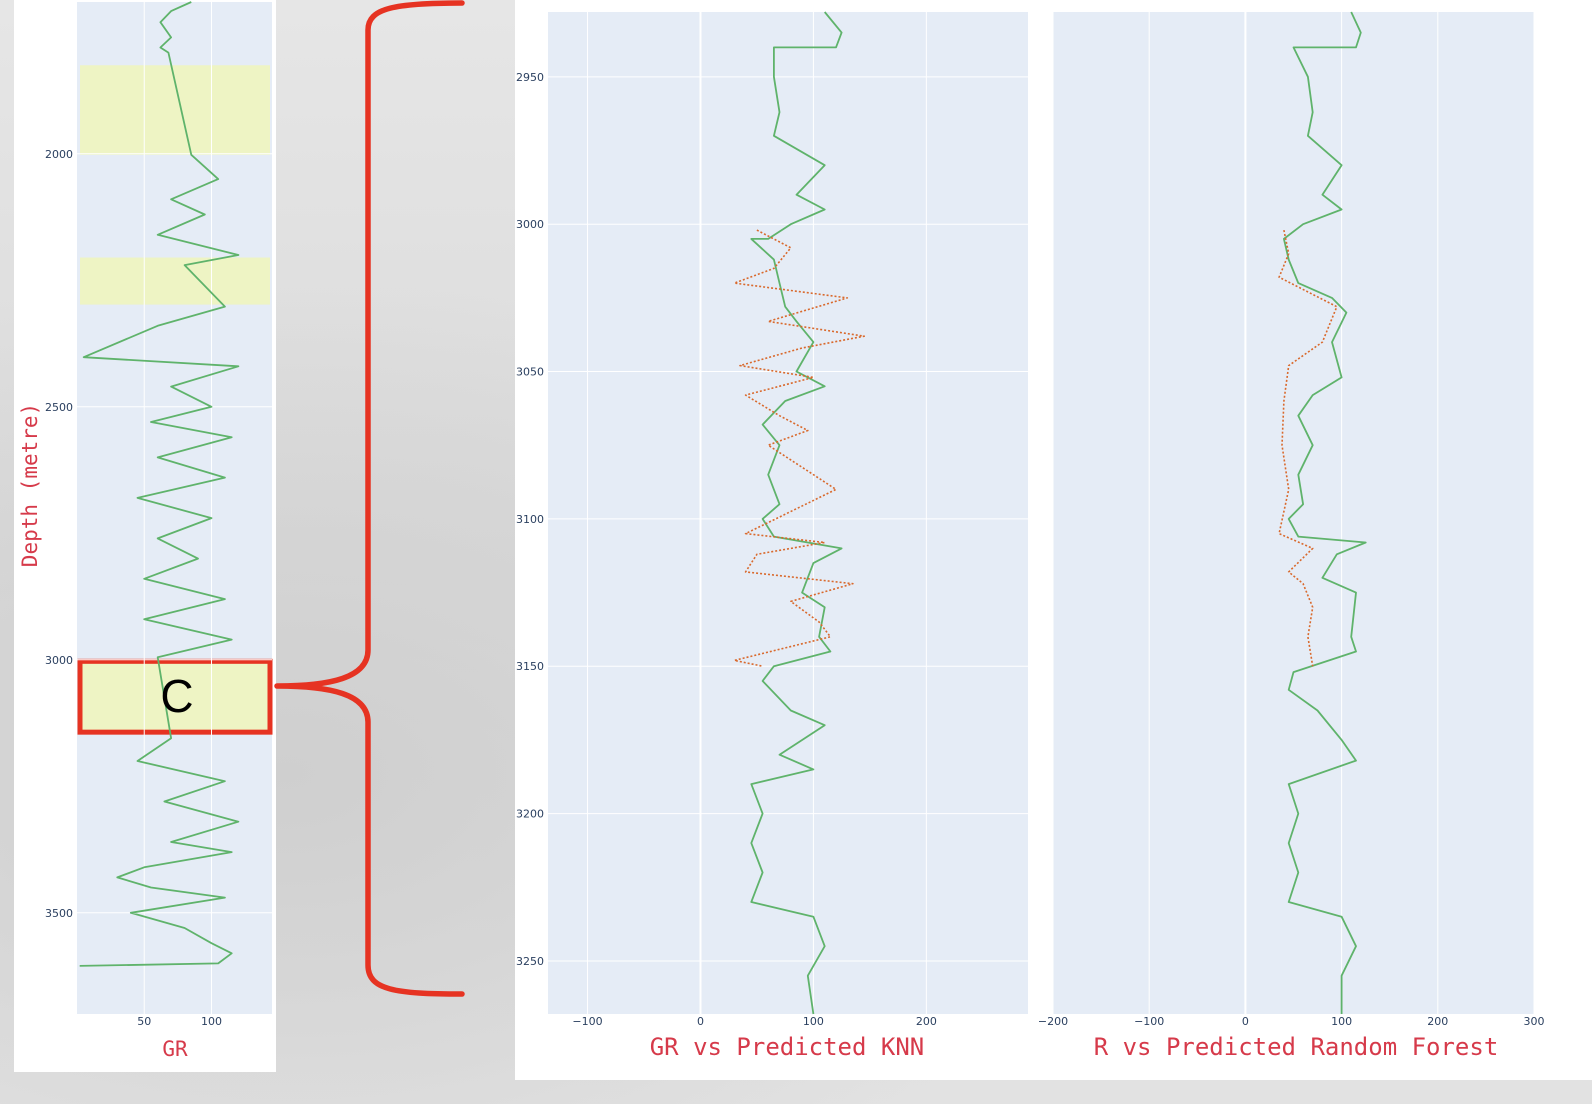 Image resolution: width=1592 pixels, height=1104 pixels. What do you see at coordinates (530, 666) in the screenshot?
I see `y-tick-label: 3150` at bounding box center [530, 666].